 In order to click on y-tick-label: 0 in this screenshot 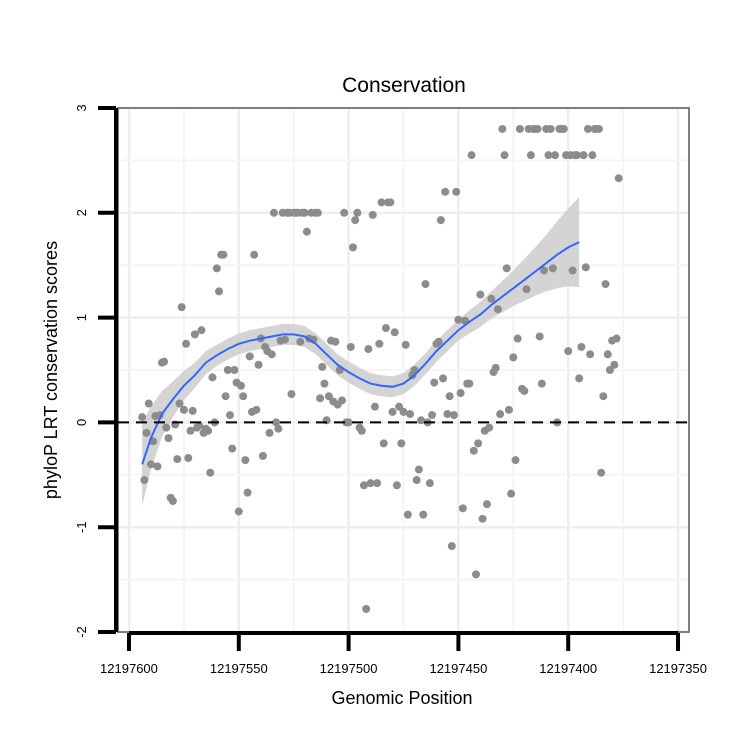, I will do `click(81, 422)`.